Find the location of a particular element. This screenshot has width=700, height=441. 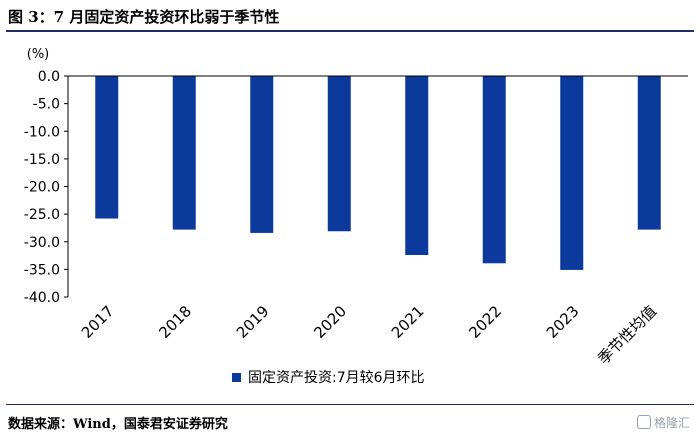

chart-title: 图 3：7 月固定资产投资环比弱于季节性 is located at coordinates (144, 17).